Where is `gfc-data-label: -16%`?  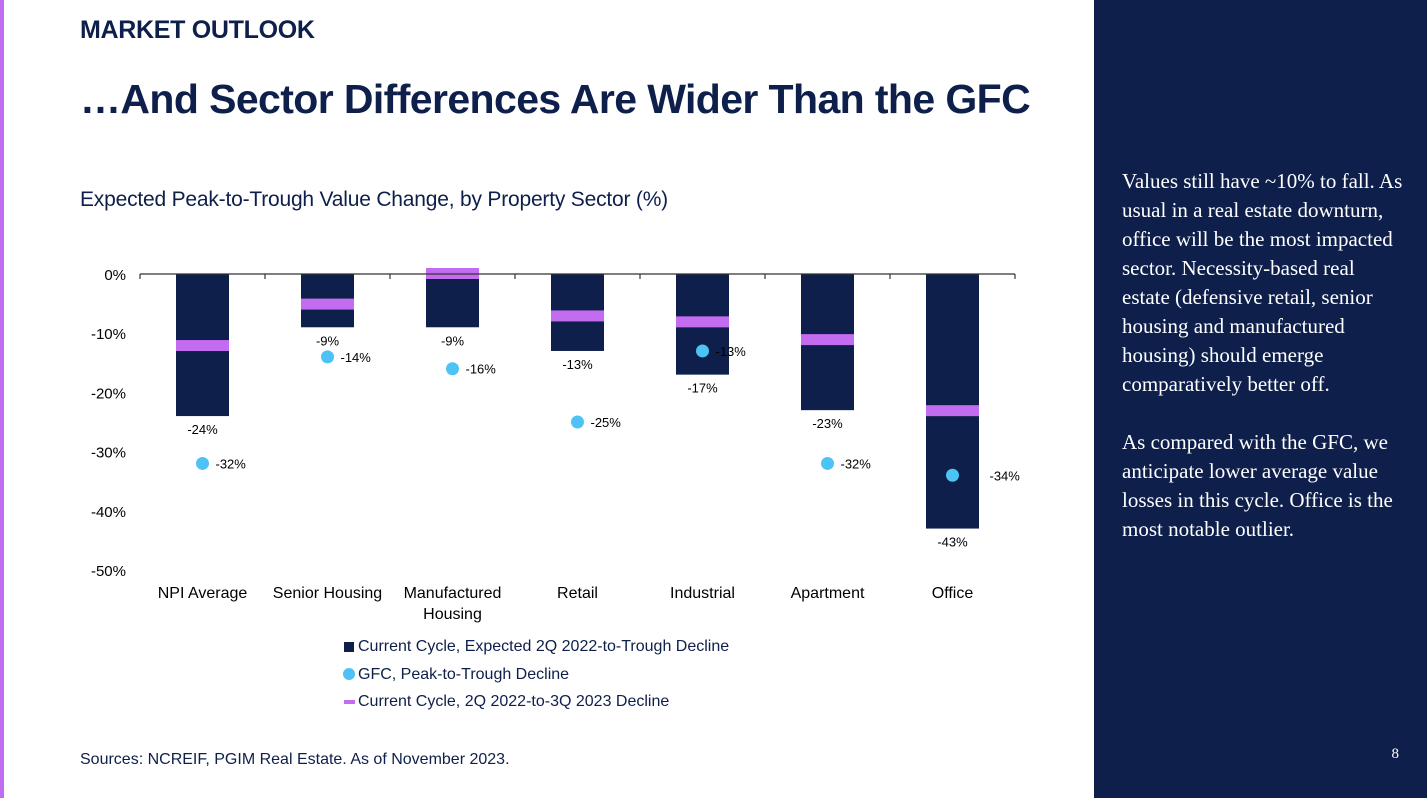 gfc-data-label: -16% is located at coordinates (481, 369).